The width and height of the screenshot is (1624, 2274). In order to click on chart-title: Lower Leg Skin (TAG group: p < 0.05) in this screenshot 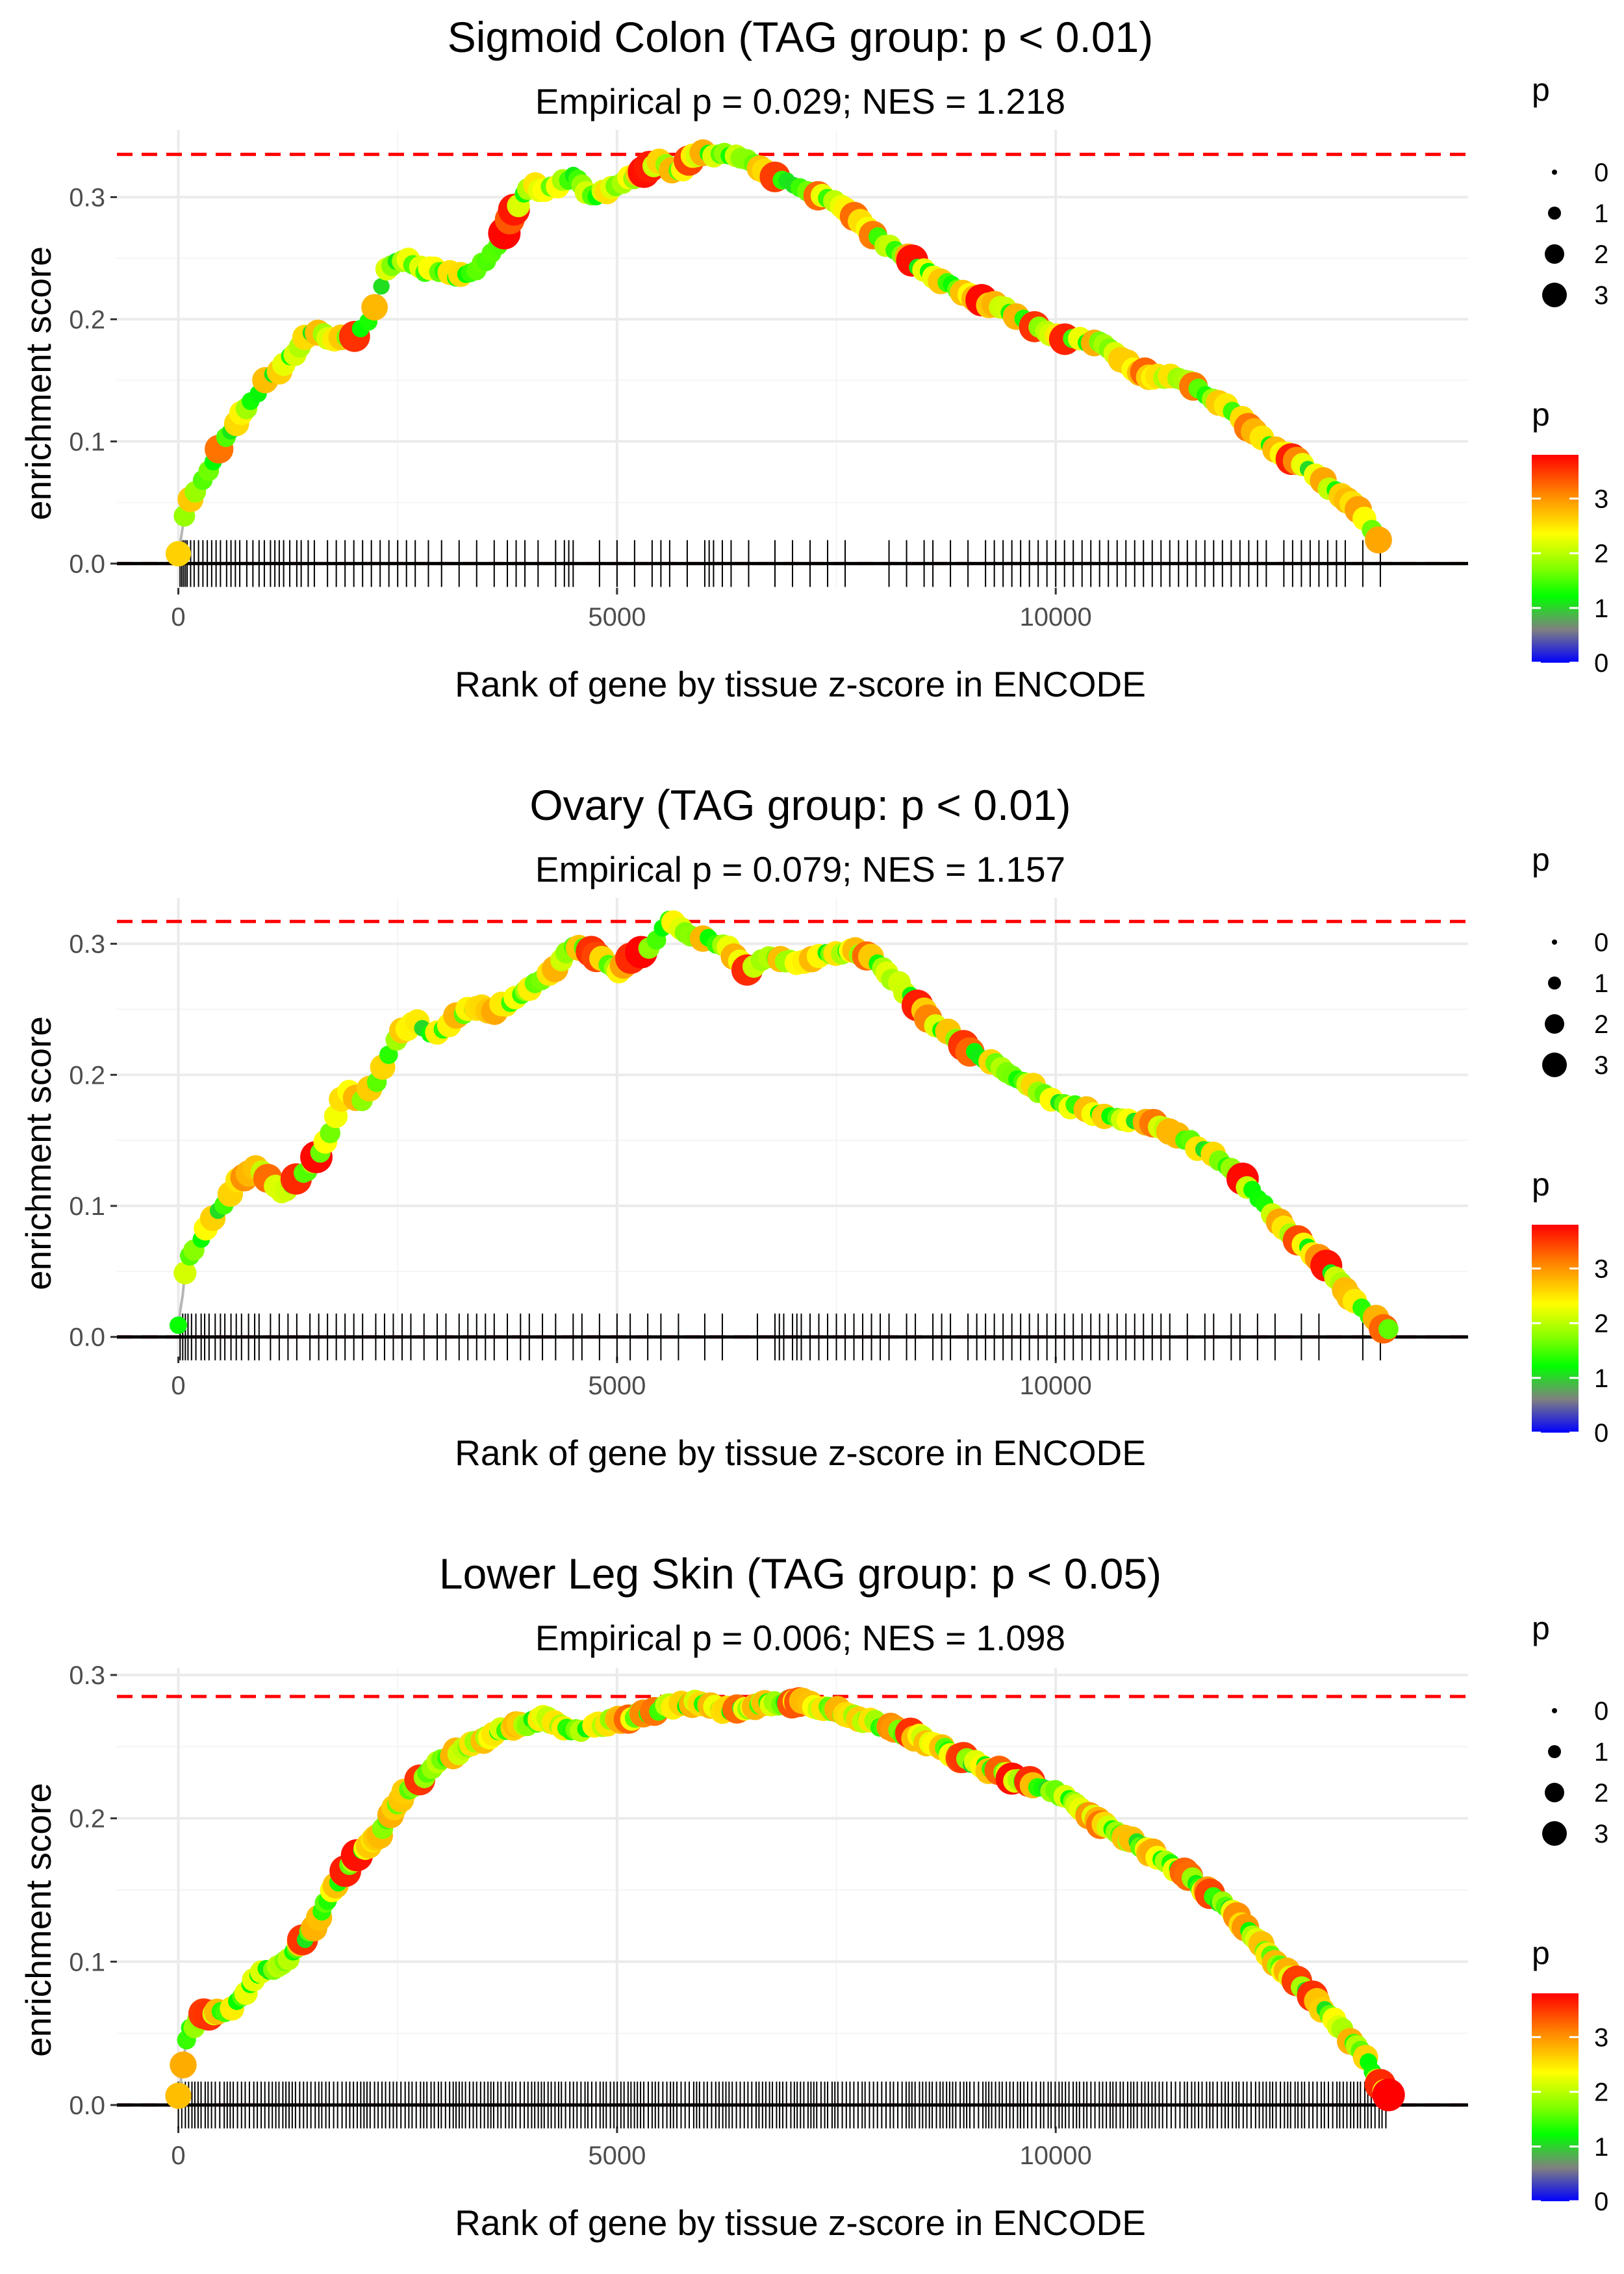, I will do `click(800, 1574)`.